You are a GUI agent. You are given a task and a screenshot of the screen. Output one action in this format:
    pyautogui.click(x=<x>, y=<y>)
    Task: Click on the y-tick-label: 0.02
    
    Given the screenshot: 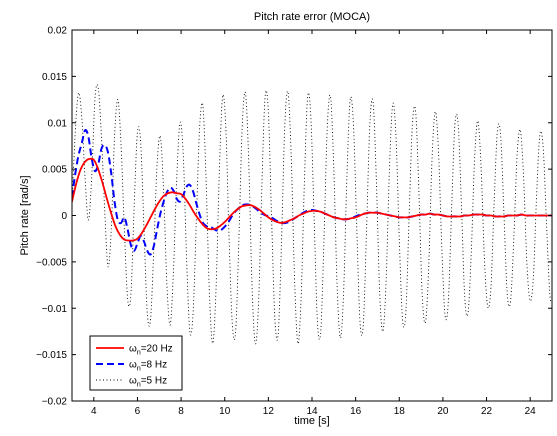 What is the action you would take?
    pyautogui.click(x=58, y=31)
    